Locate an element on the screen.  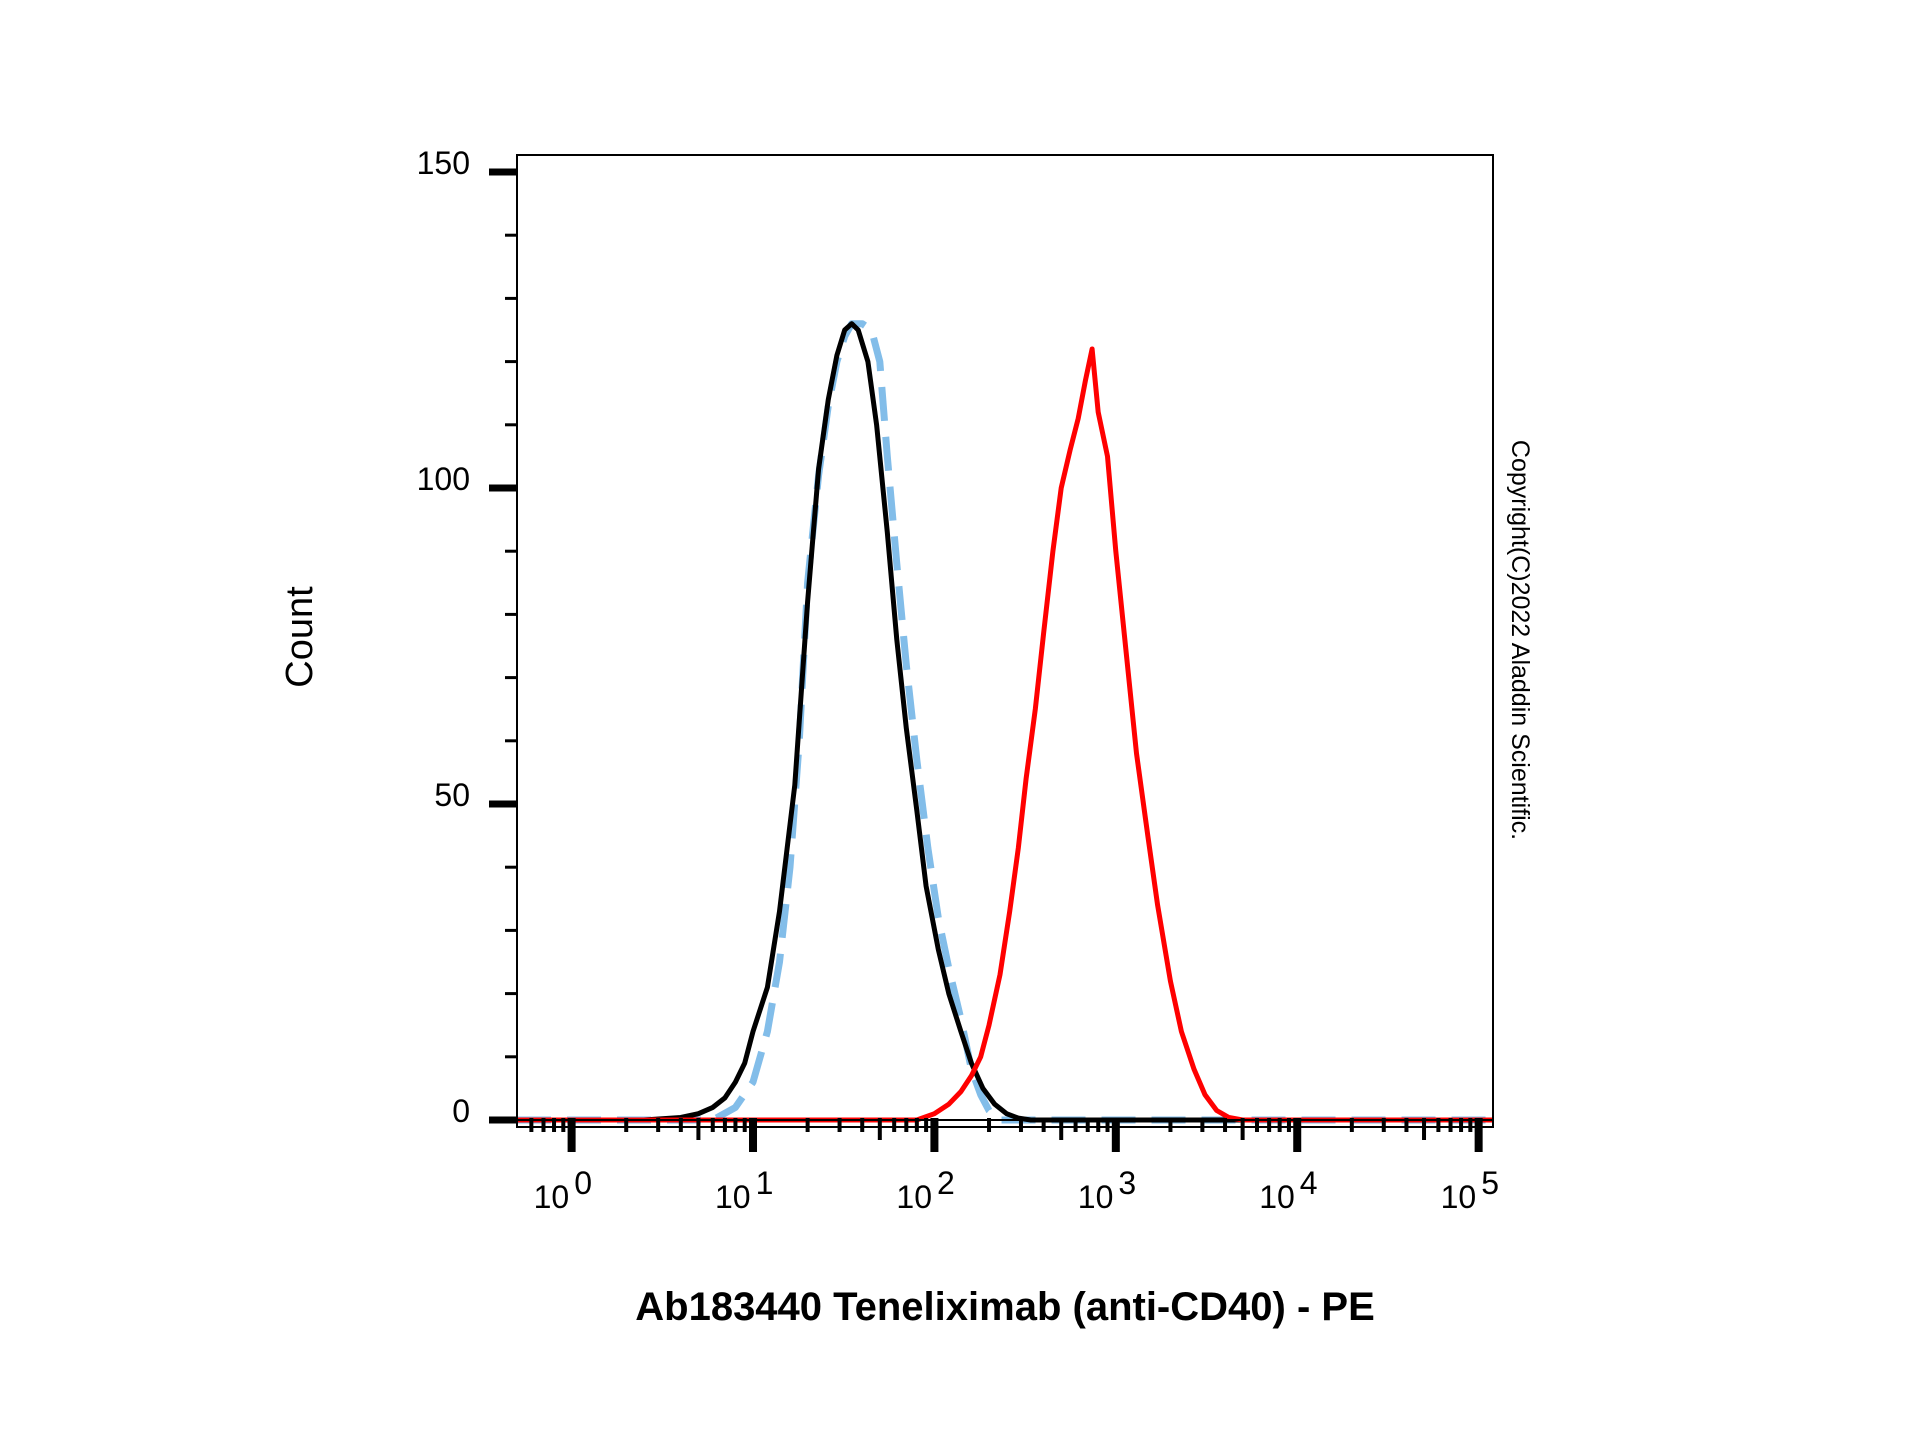
x-tick-label: 10 4 is located at coordinates (1288, 1190).